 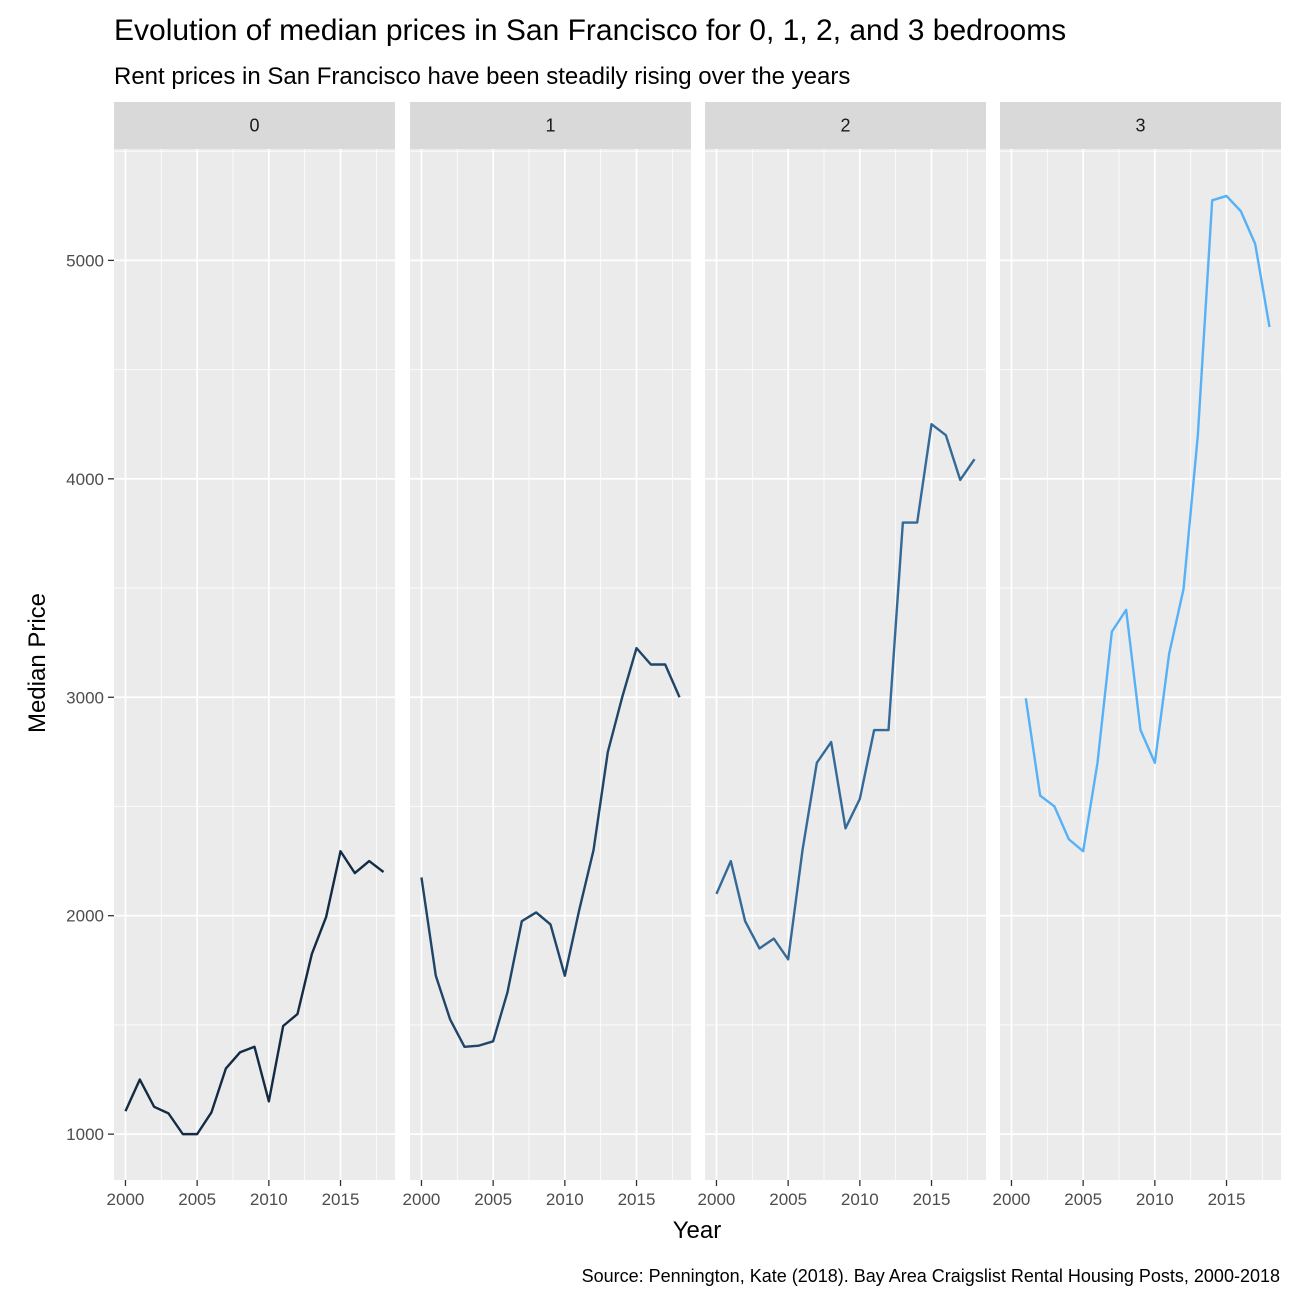 I want to click on facet-strip-label: 2, so click(x=845, y=126).